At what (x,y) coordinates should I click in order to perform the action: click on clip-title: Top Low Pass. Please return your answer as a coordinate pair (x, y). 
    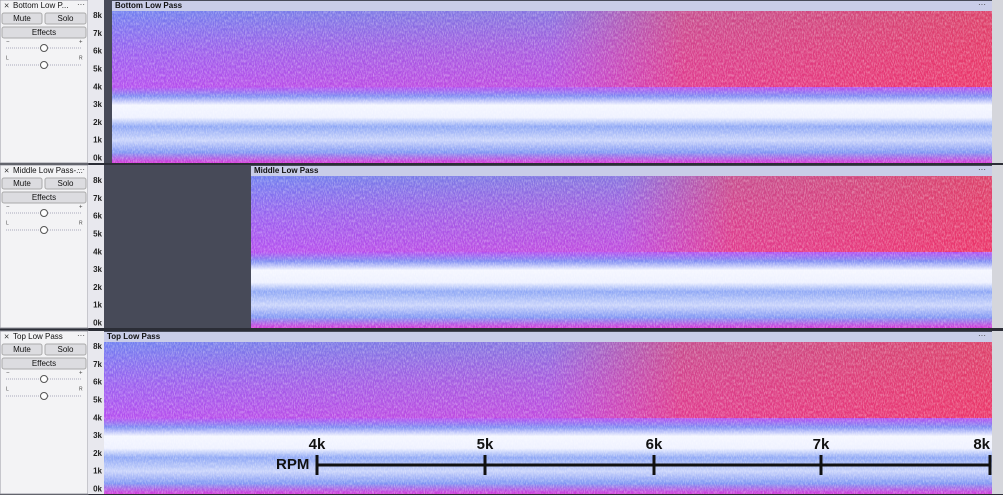
    Looking at the image, I should click on (134, 336).